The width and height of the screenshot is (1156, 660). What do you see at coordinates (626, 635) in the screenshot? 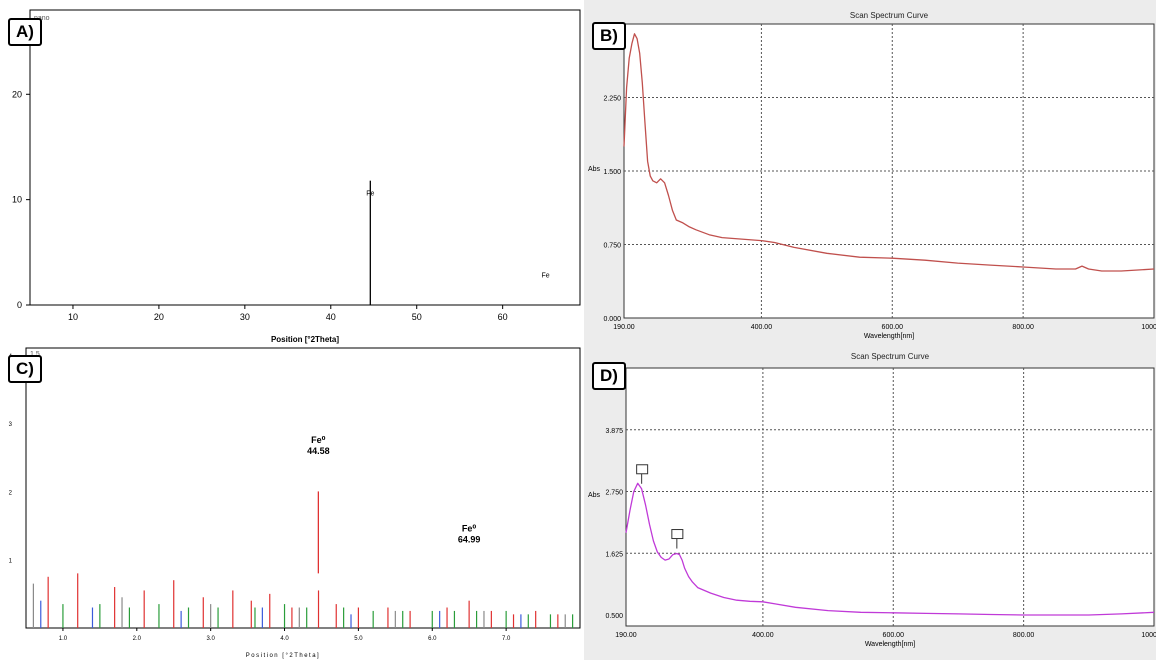
I see `x-tick-label-d: 190.00` at bounding box center [626, 635].